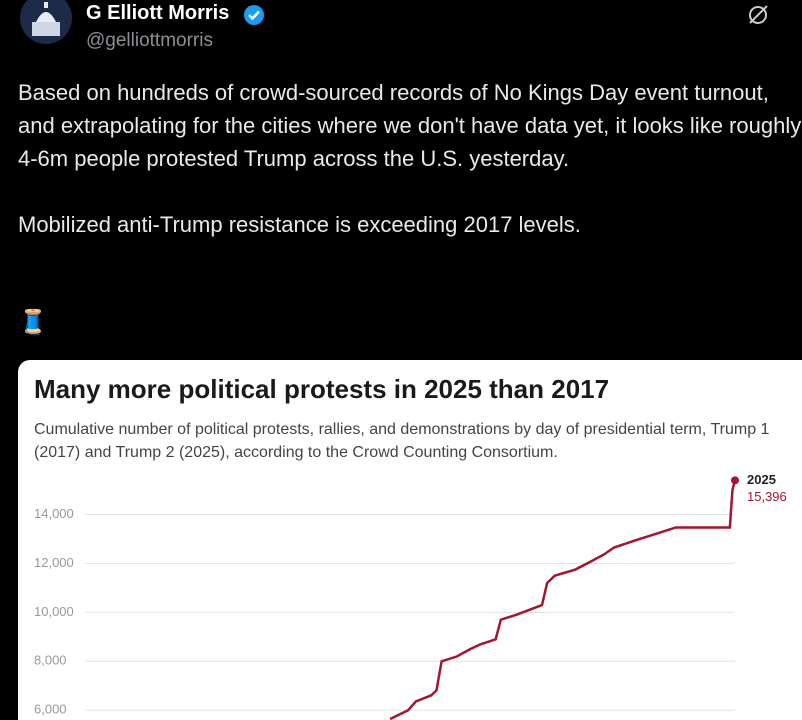  I want to click on y-tick-label: 8,000, so click(50, 660).